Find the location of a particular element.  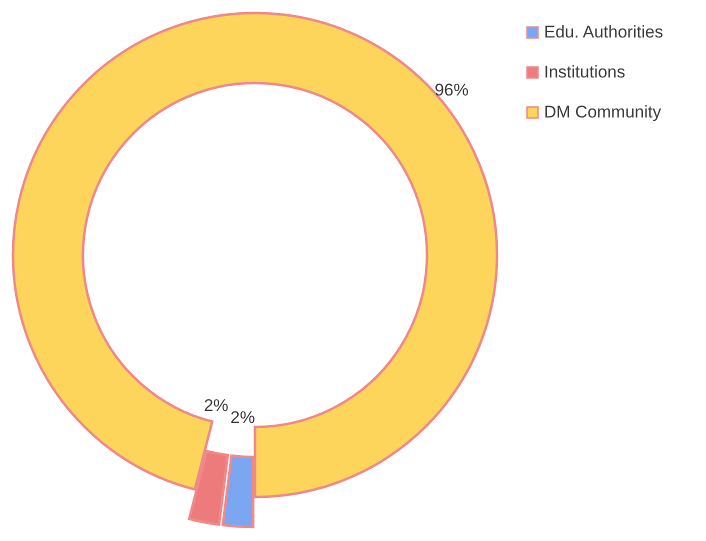

legend-label: Edu. Authorities is located at coordinates (604, 32).